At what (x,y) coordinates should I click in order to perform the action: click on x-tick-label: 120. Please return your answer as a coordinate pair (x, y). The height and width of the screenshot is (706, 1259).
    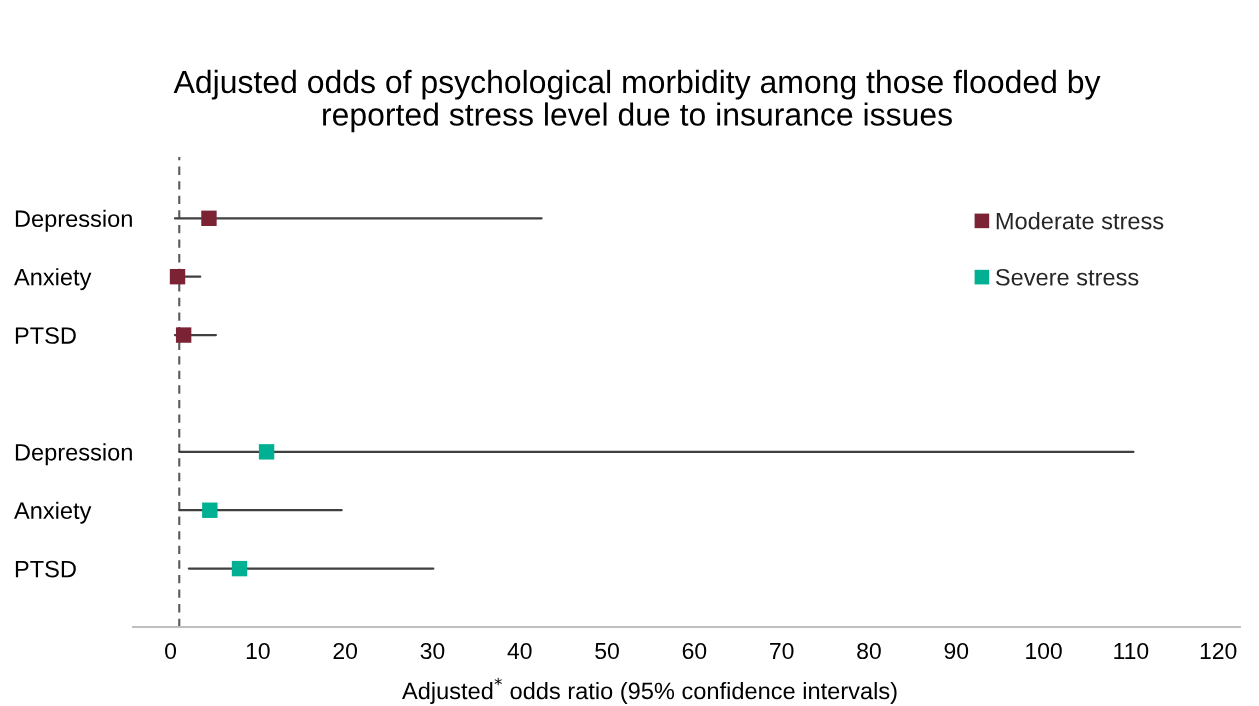
    Looking at the image, I should click on (1218, 651).